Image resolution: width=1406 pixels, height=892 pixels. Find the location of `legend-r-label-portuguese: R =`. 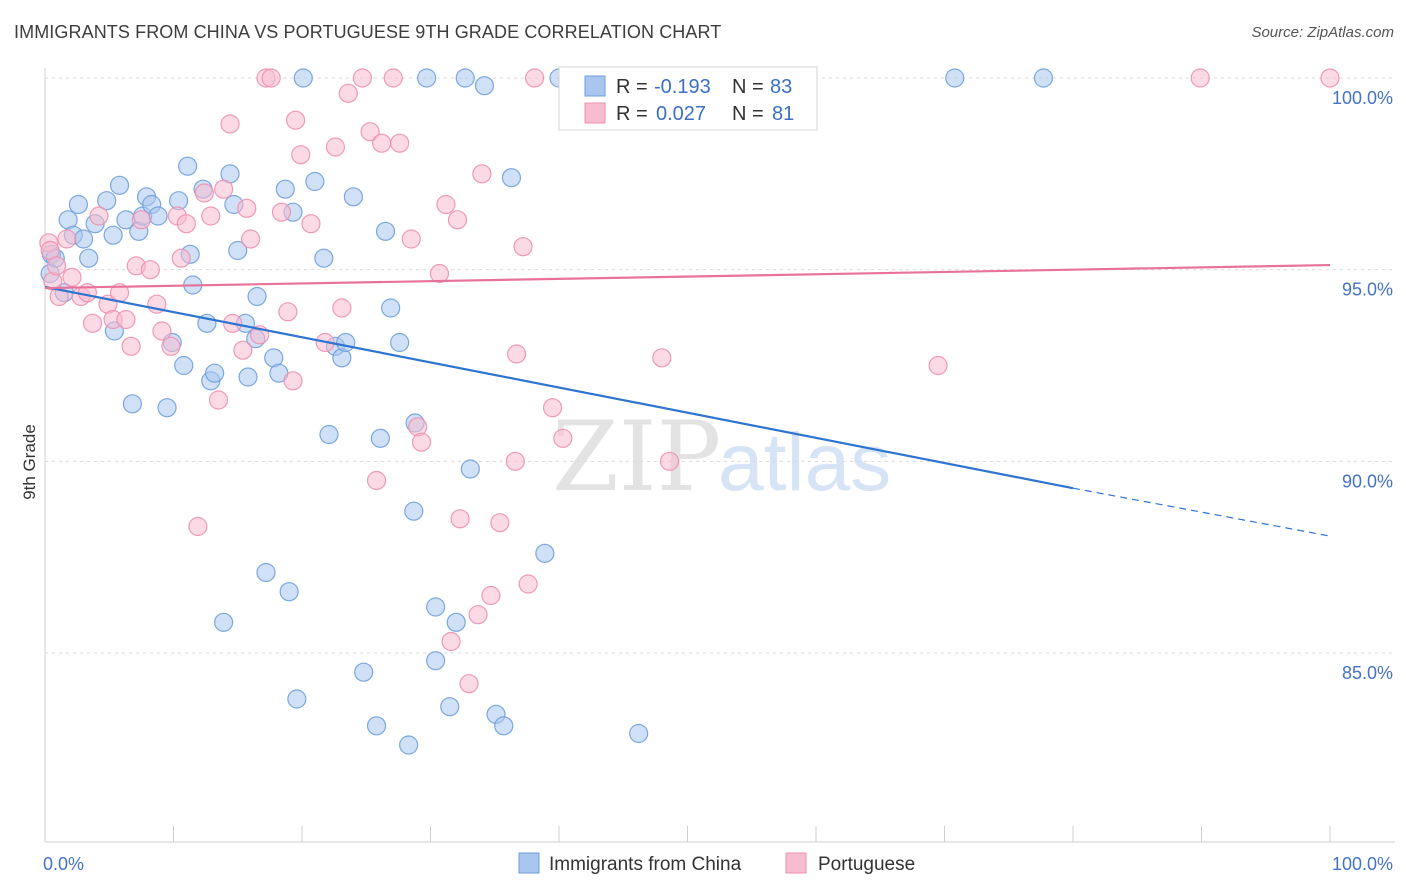

legend-r-label-portuguese: R = is located at coordinates (632, 114).